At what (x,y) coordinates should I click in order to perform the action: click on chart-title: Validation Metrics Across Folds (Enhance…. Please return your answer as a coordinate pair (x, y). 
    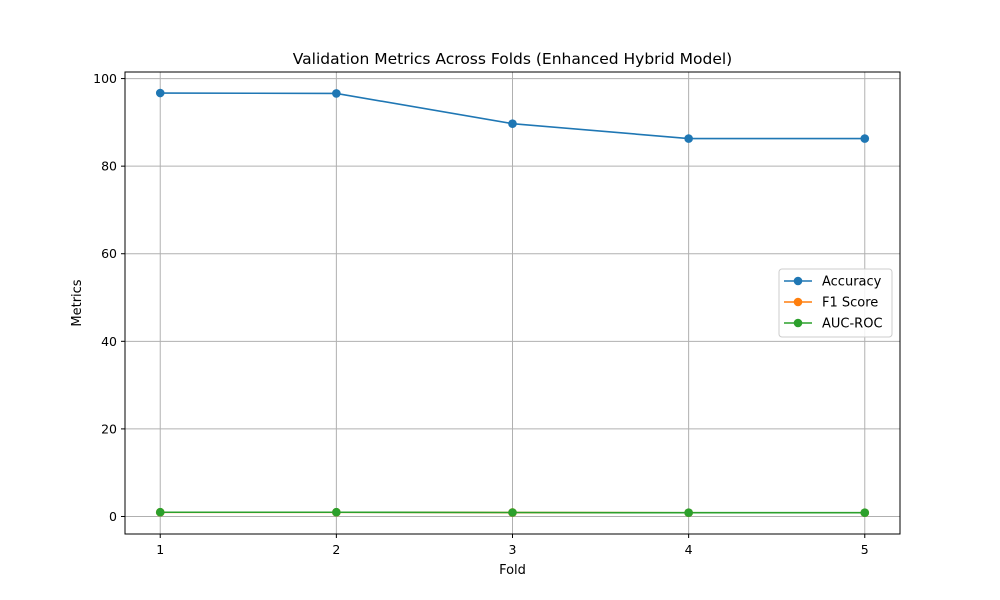
    Looking at the image, I should click on (512, 59).